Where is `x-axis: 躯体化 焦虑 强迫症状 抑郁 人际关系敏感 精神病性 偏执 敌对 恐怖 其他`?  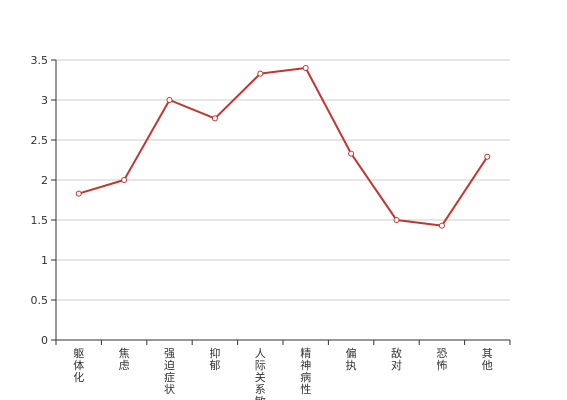 x-axis: 躯体化 焦虑 强迫症状 抑郁 人际关系敏感 精神病性 偏执 敌对 恐怖 其他 is located at coordinates (283, 369).